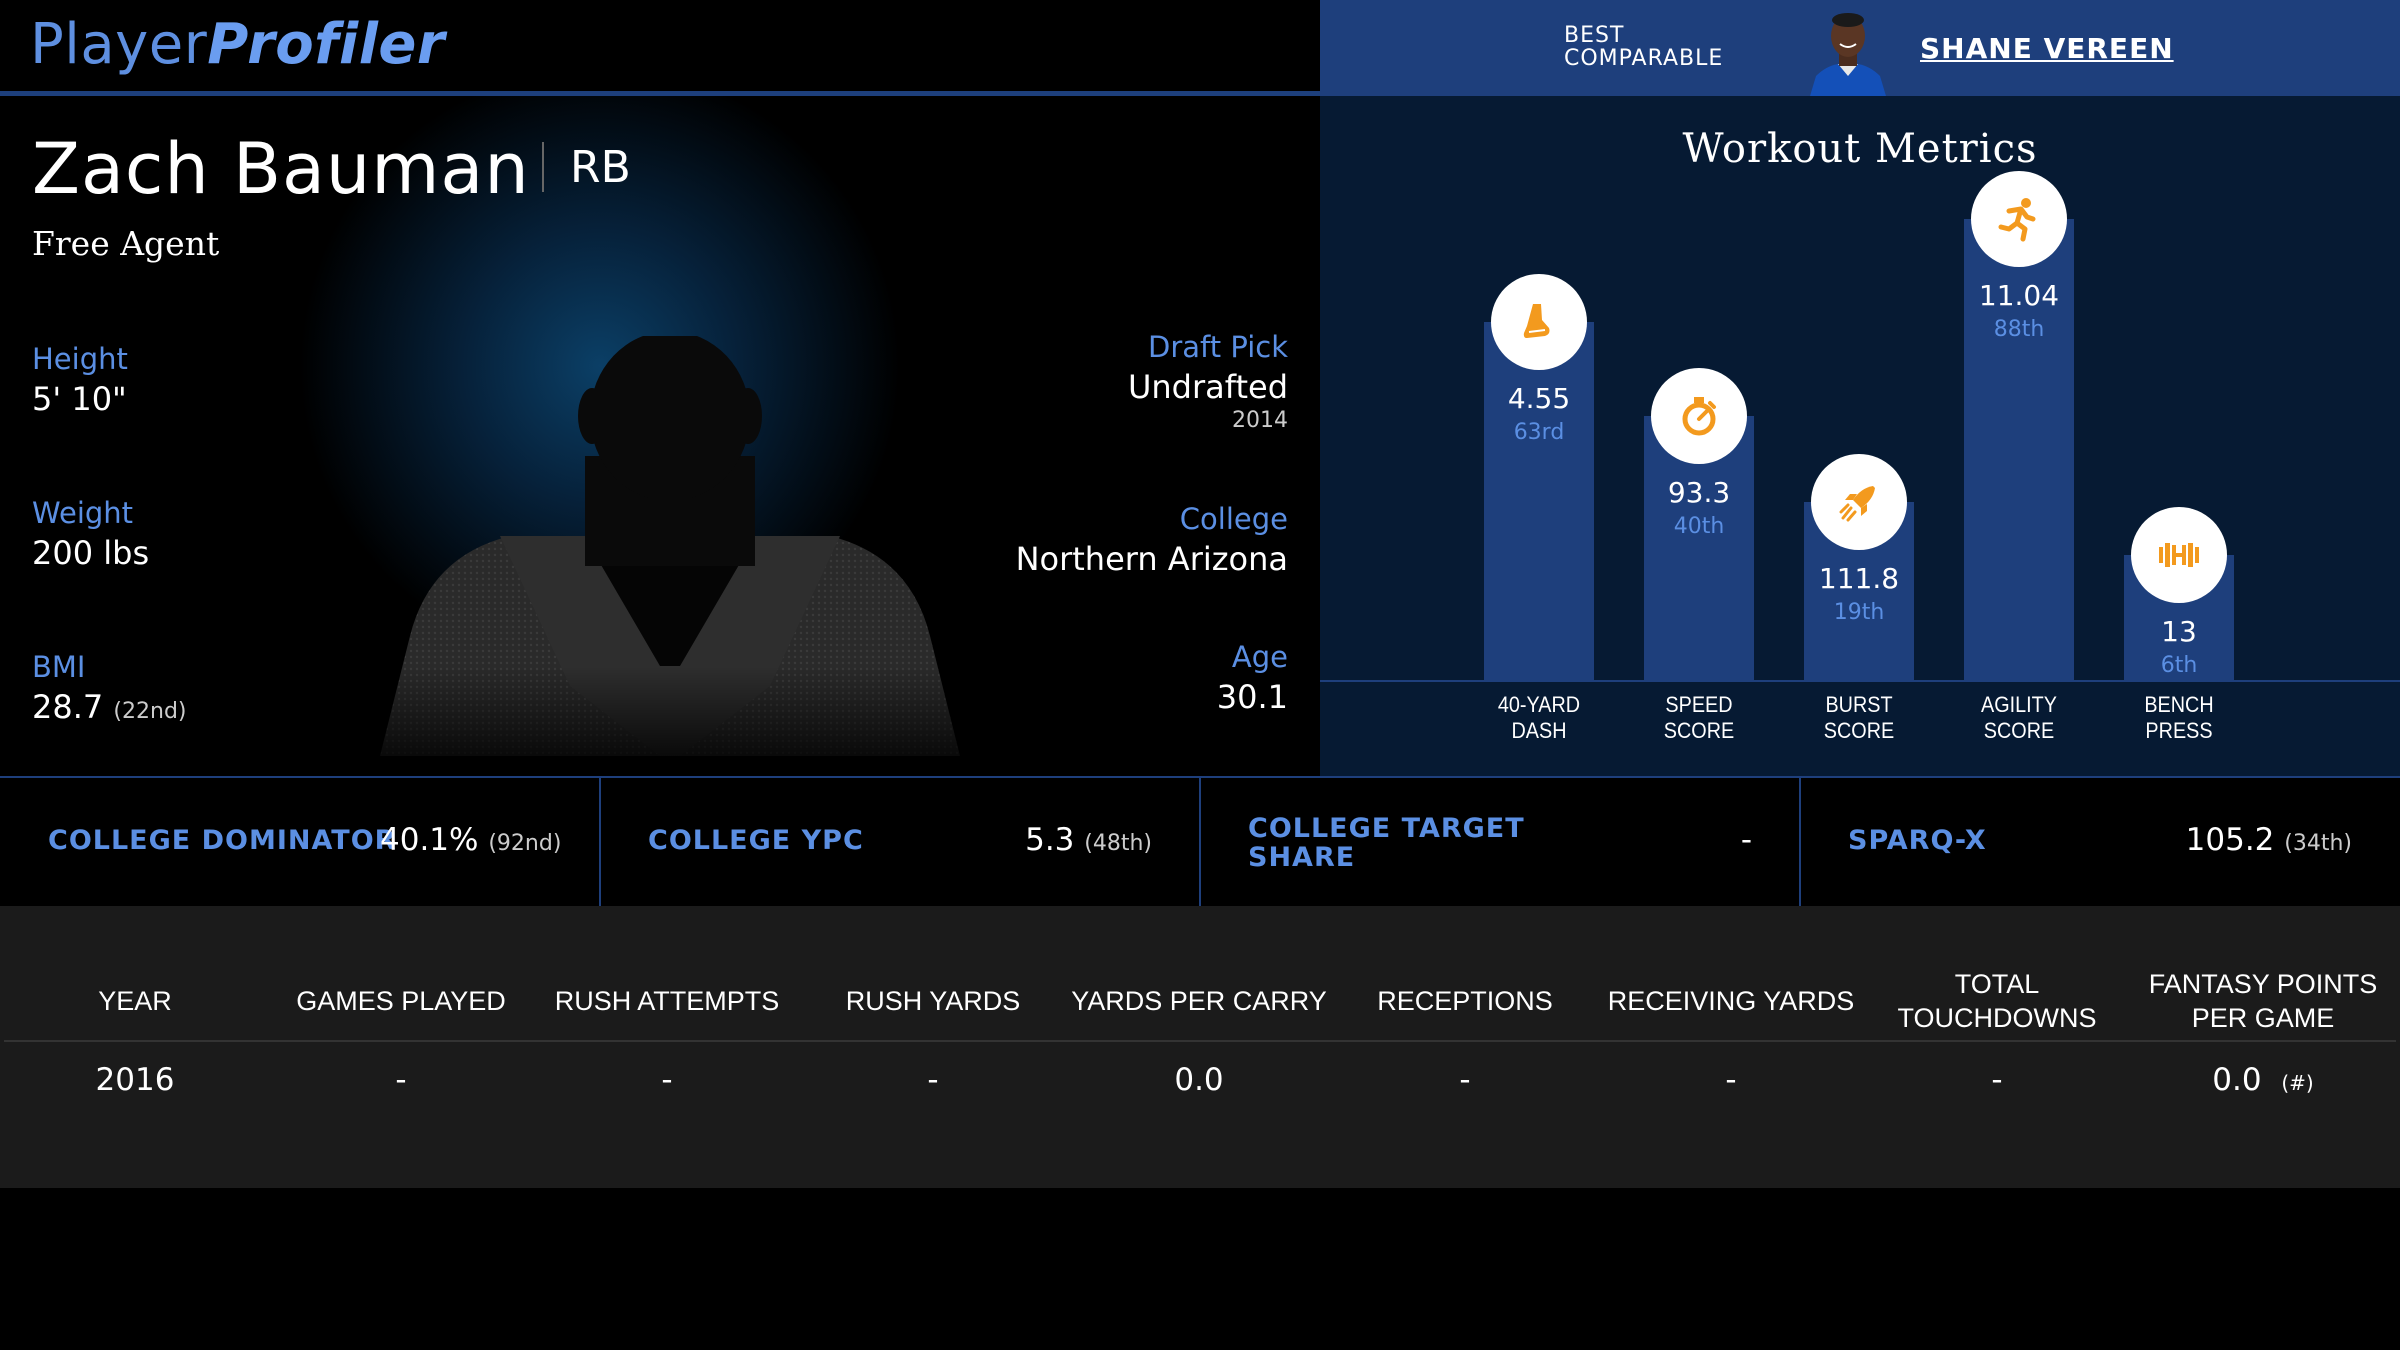 This screenshot has width=2400, height=1350. What do you see at coordinates (1200, 1041) in the screenshot?
I see `table-header-divider` at bounding box center [1200, 1041].